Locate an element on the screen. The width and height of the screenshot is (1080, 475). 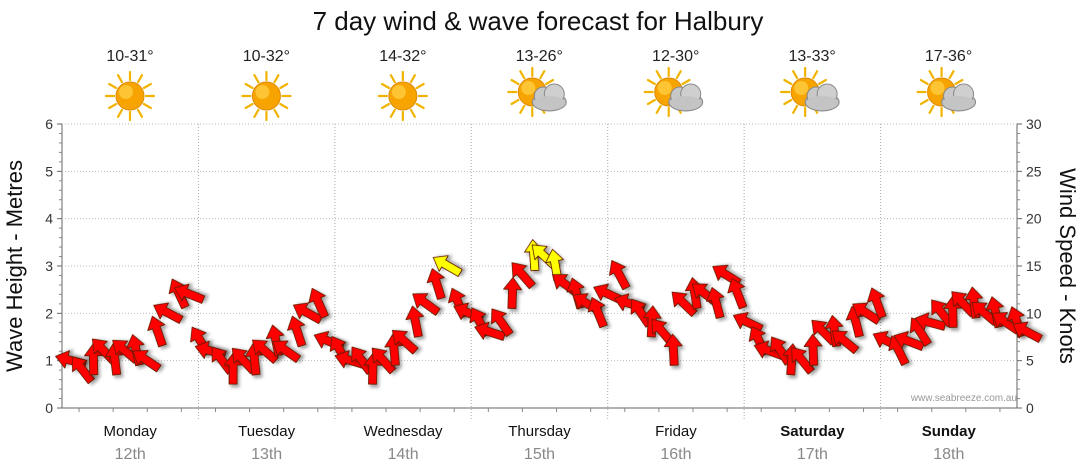
right-tick-label: 10 is located at coordinates (1034, 313).